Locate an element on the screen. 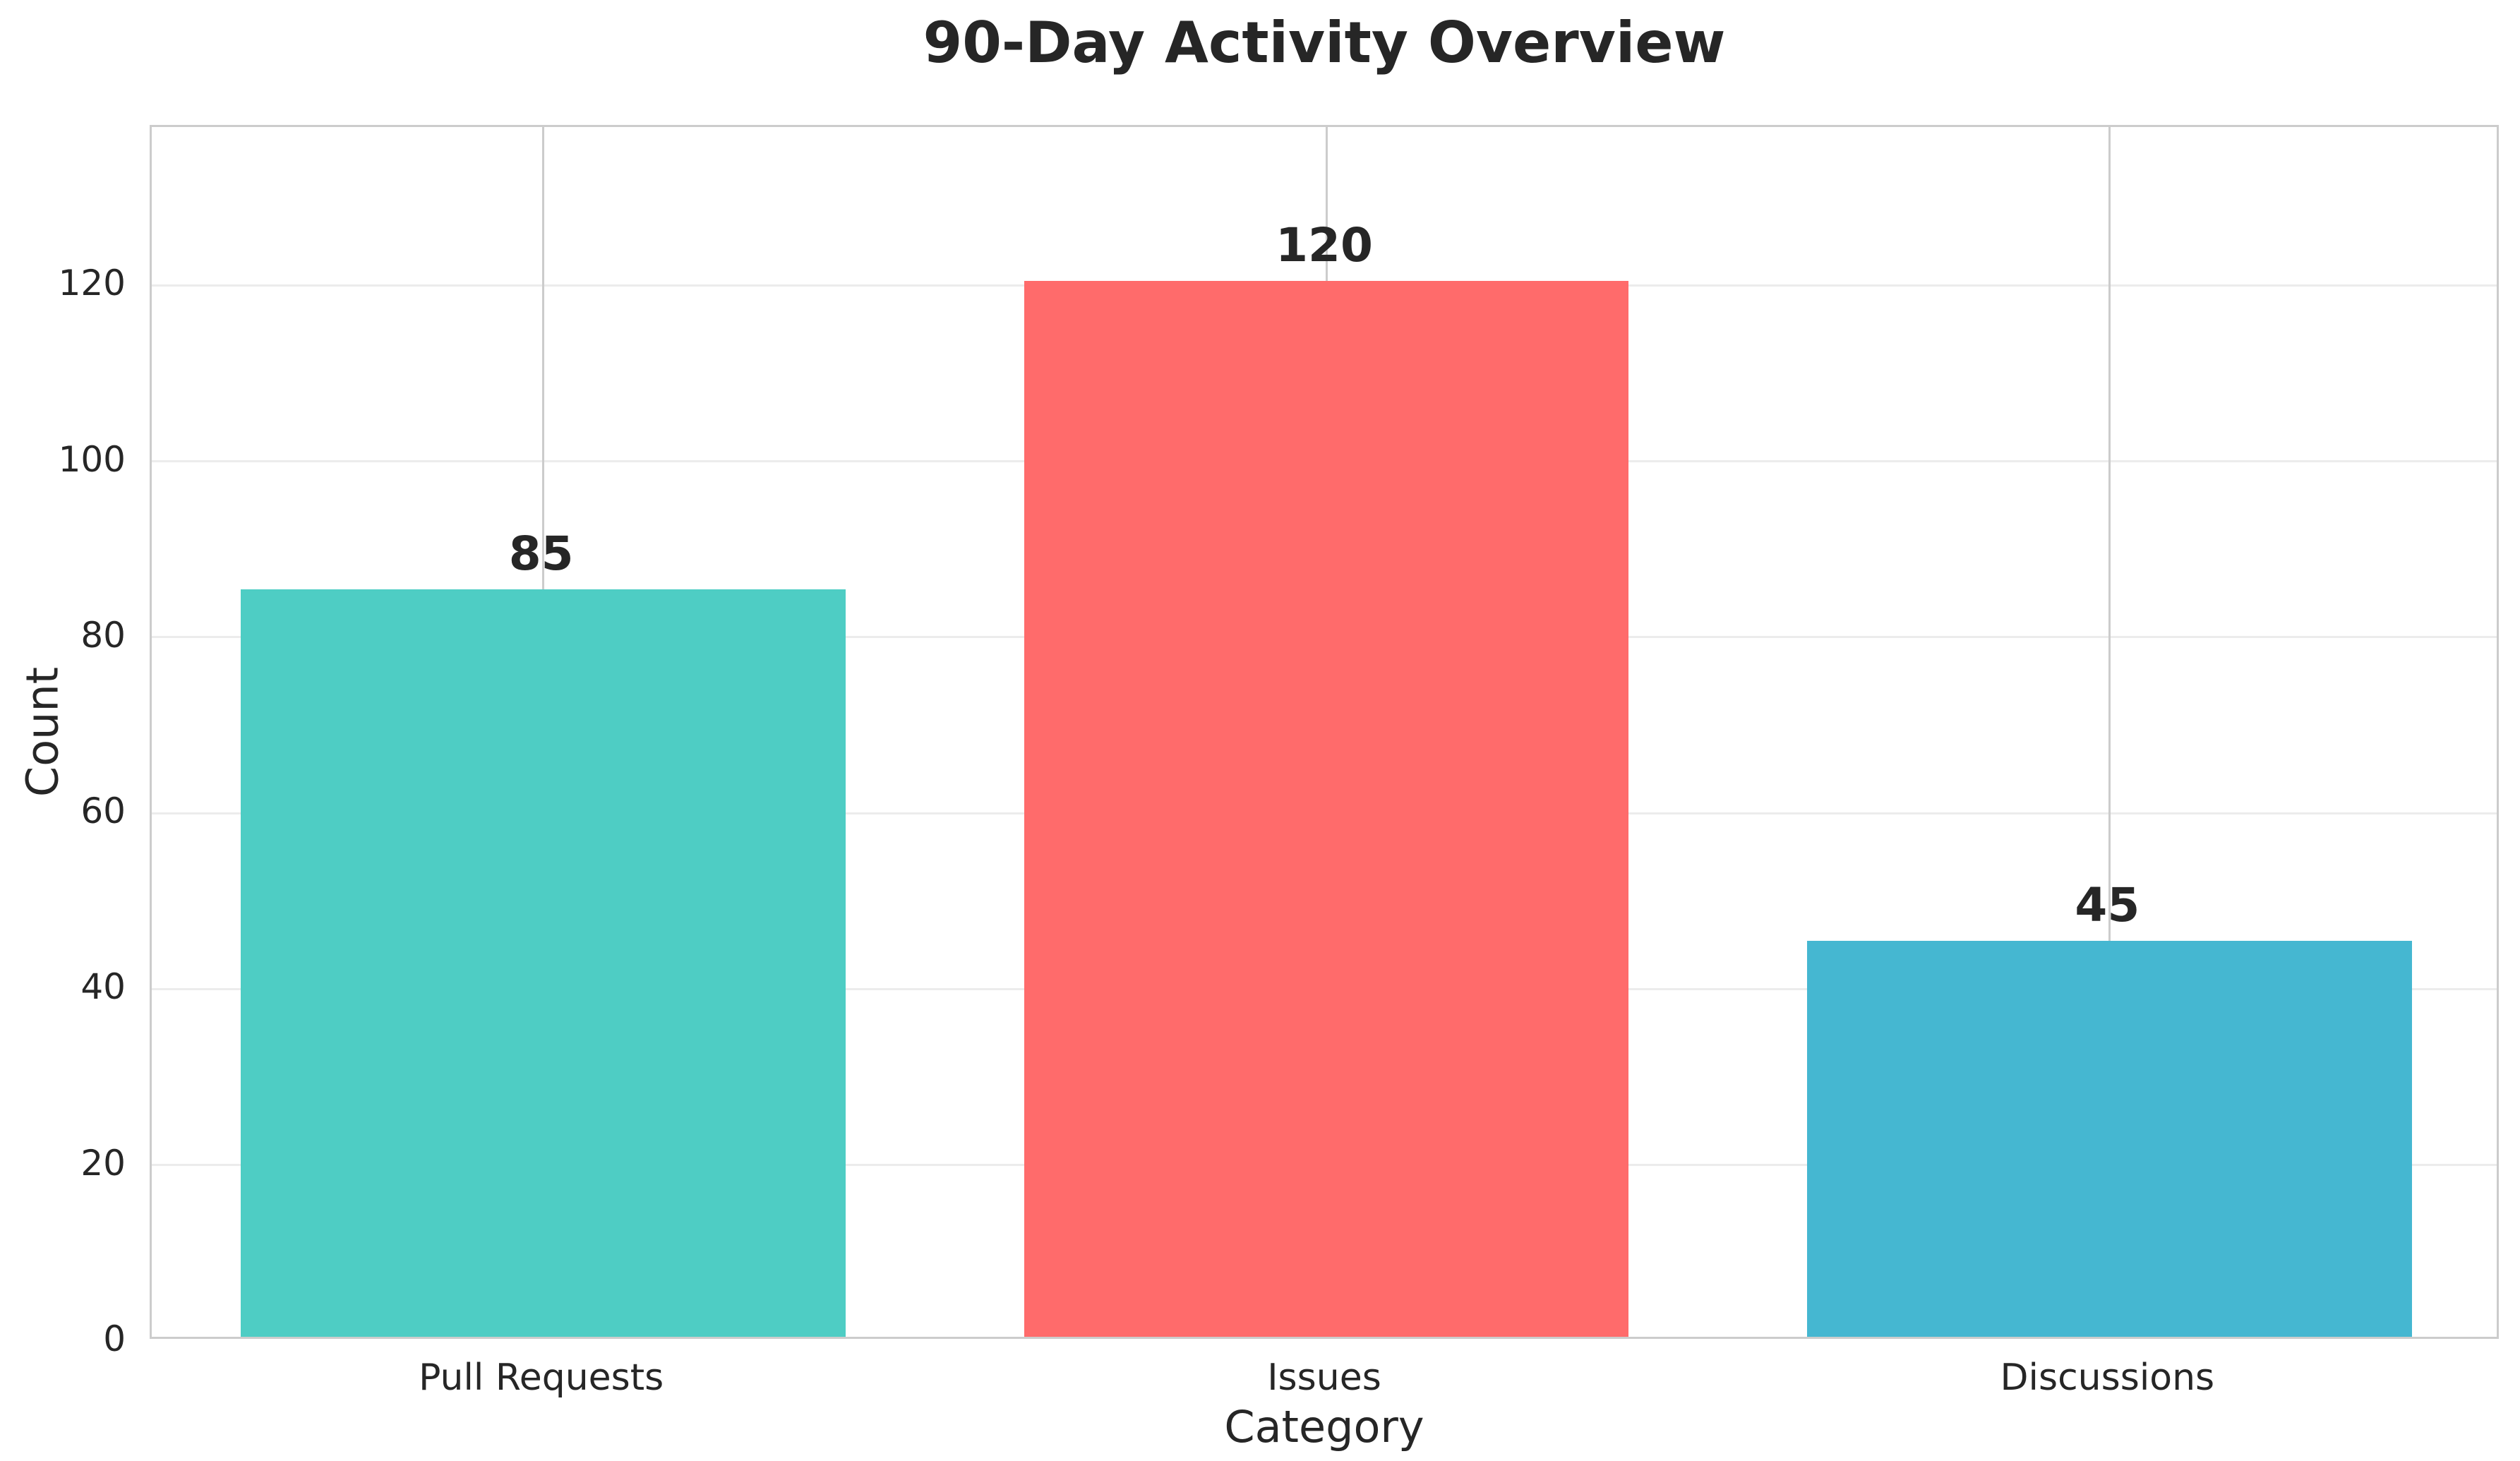 This screenshot has height=1461, width=2520. x-axis-label: Category is located at coordinates (1324, 1427).